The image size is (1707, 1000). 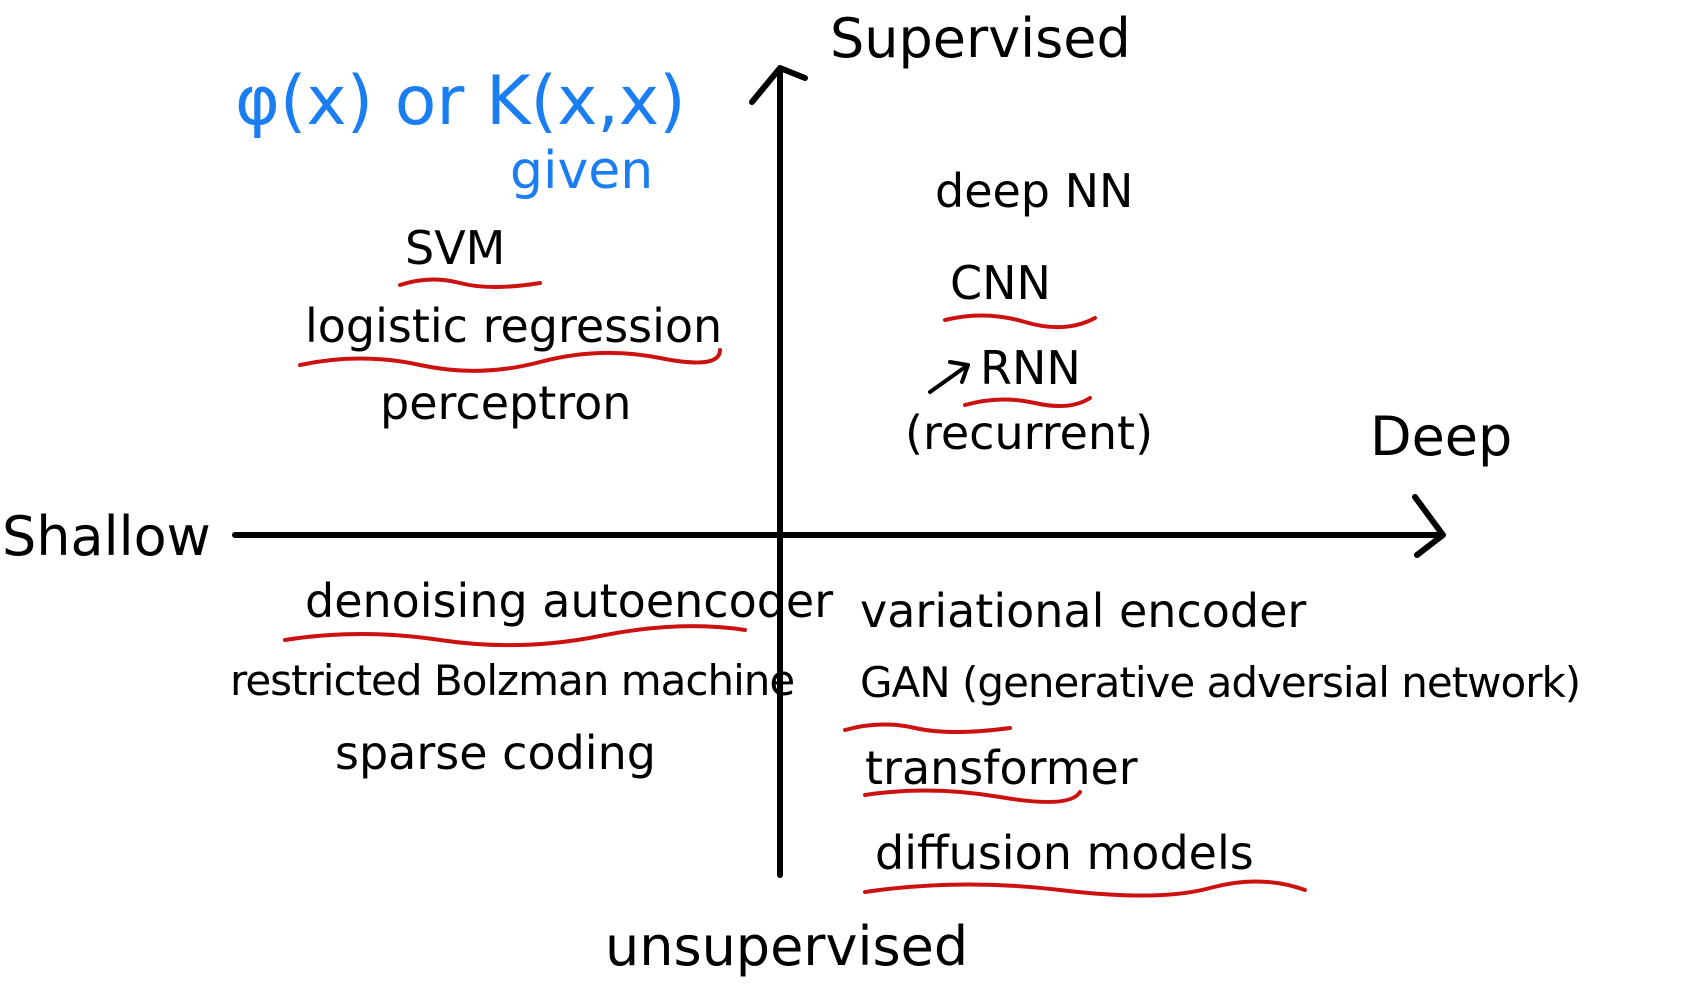 What do you see at coordinates (569, 601) in the screenshot?
I see `item-denoising-autoencoder: denoising autoencoder` at bounding box center [569, 601].